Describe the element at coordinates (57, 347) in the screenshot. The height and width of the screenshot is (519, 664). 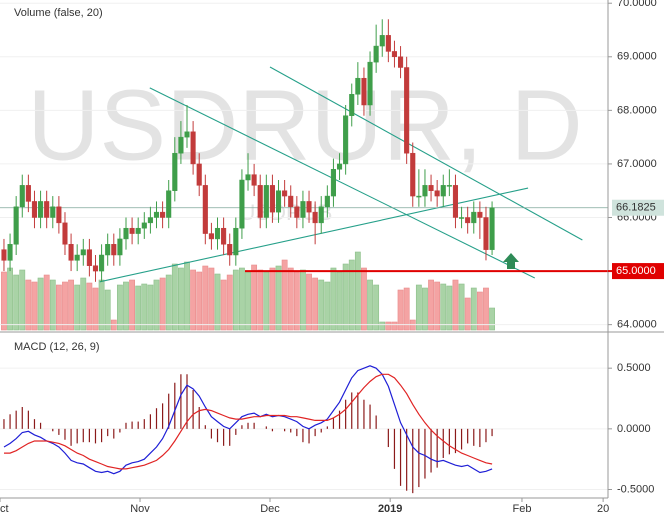
I see `macd-label: MACD (12, 26, 9)` at that location.